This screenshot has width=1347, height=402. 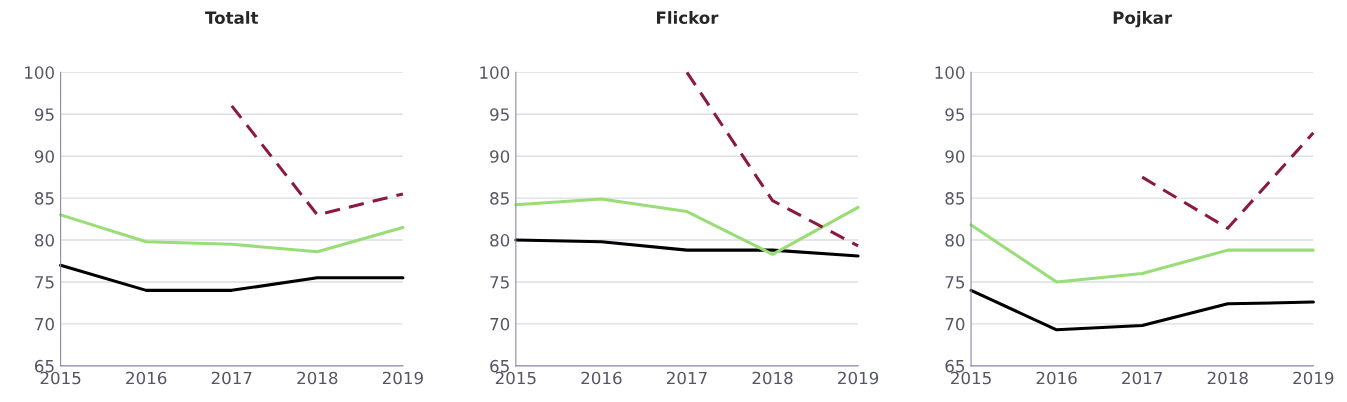 I want to click on chart-title: Pojkar, so click(x=1143, y=19).